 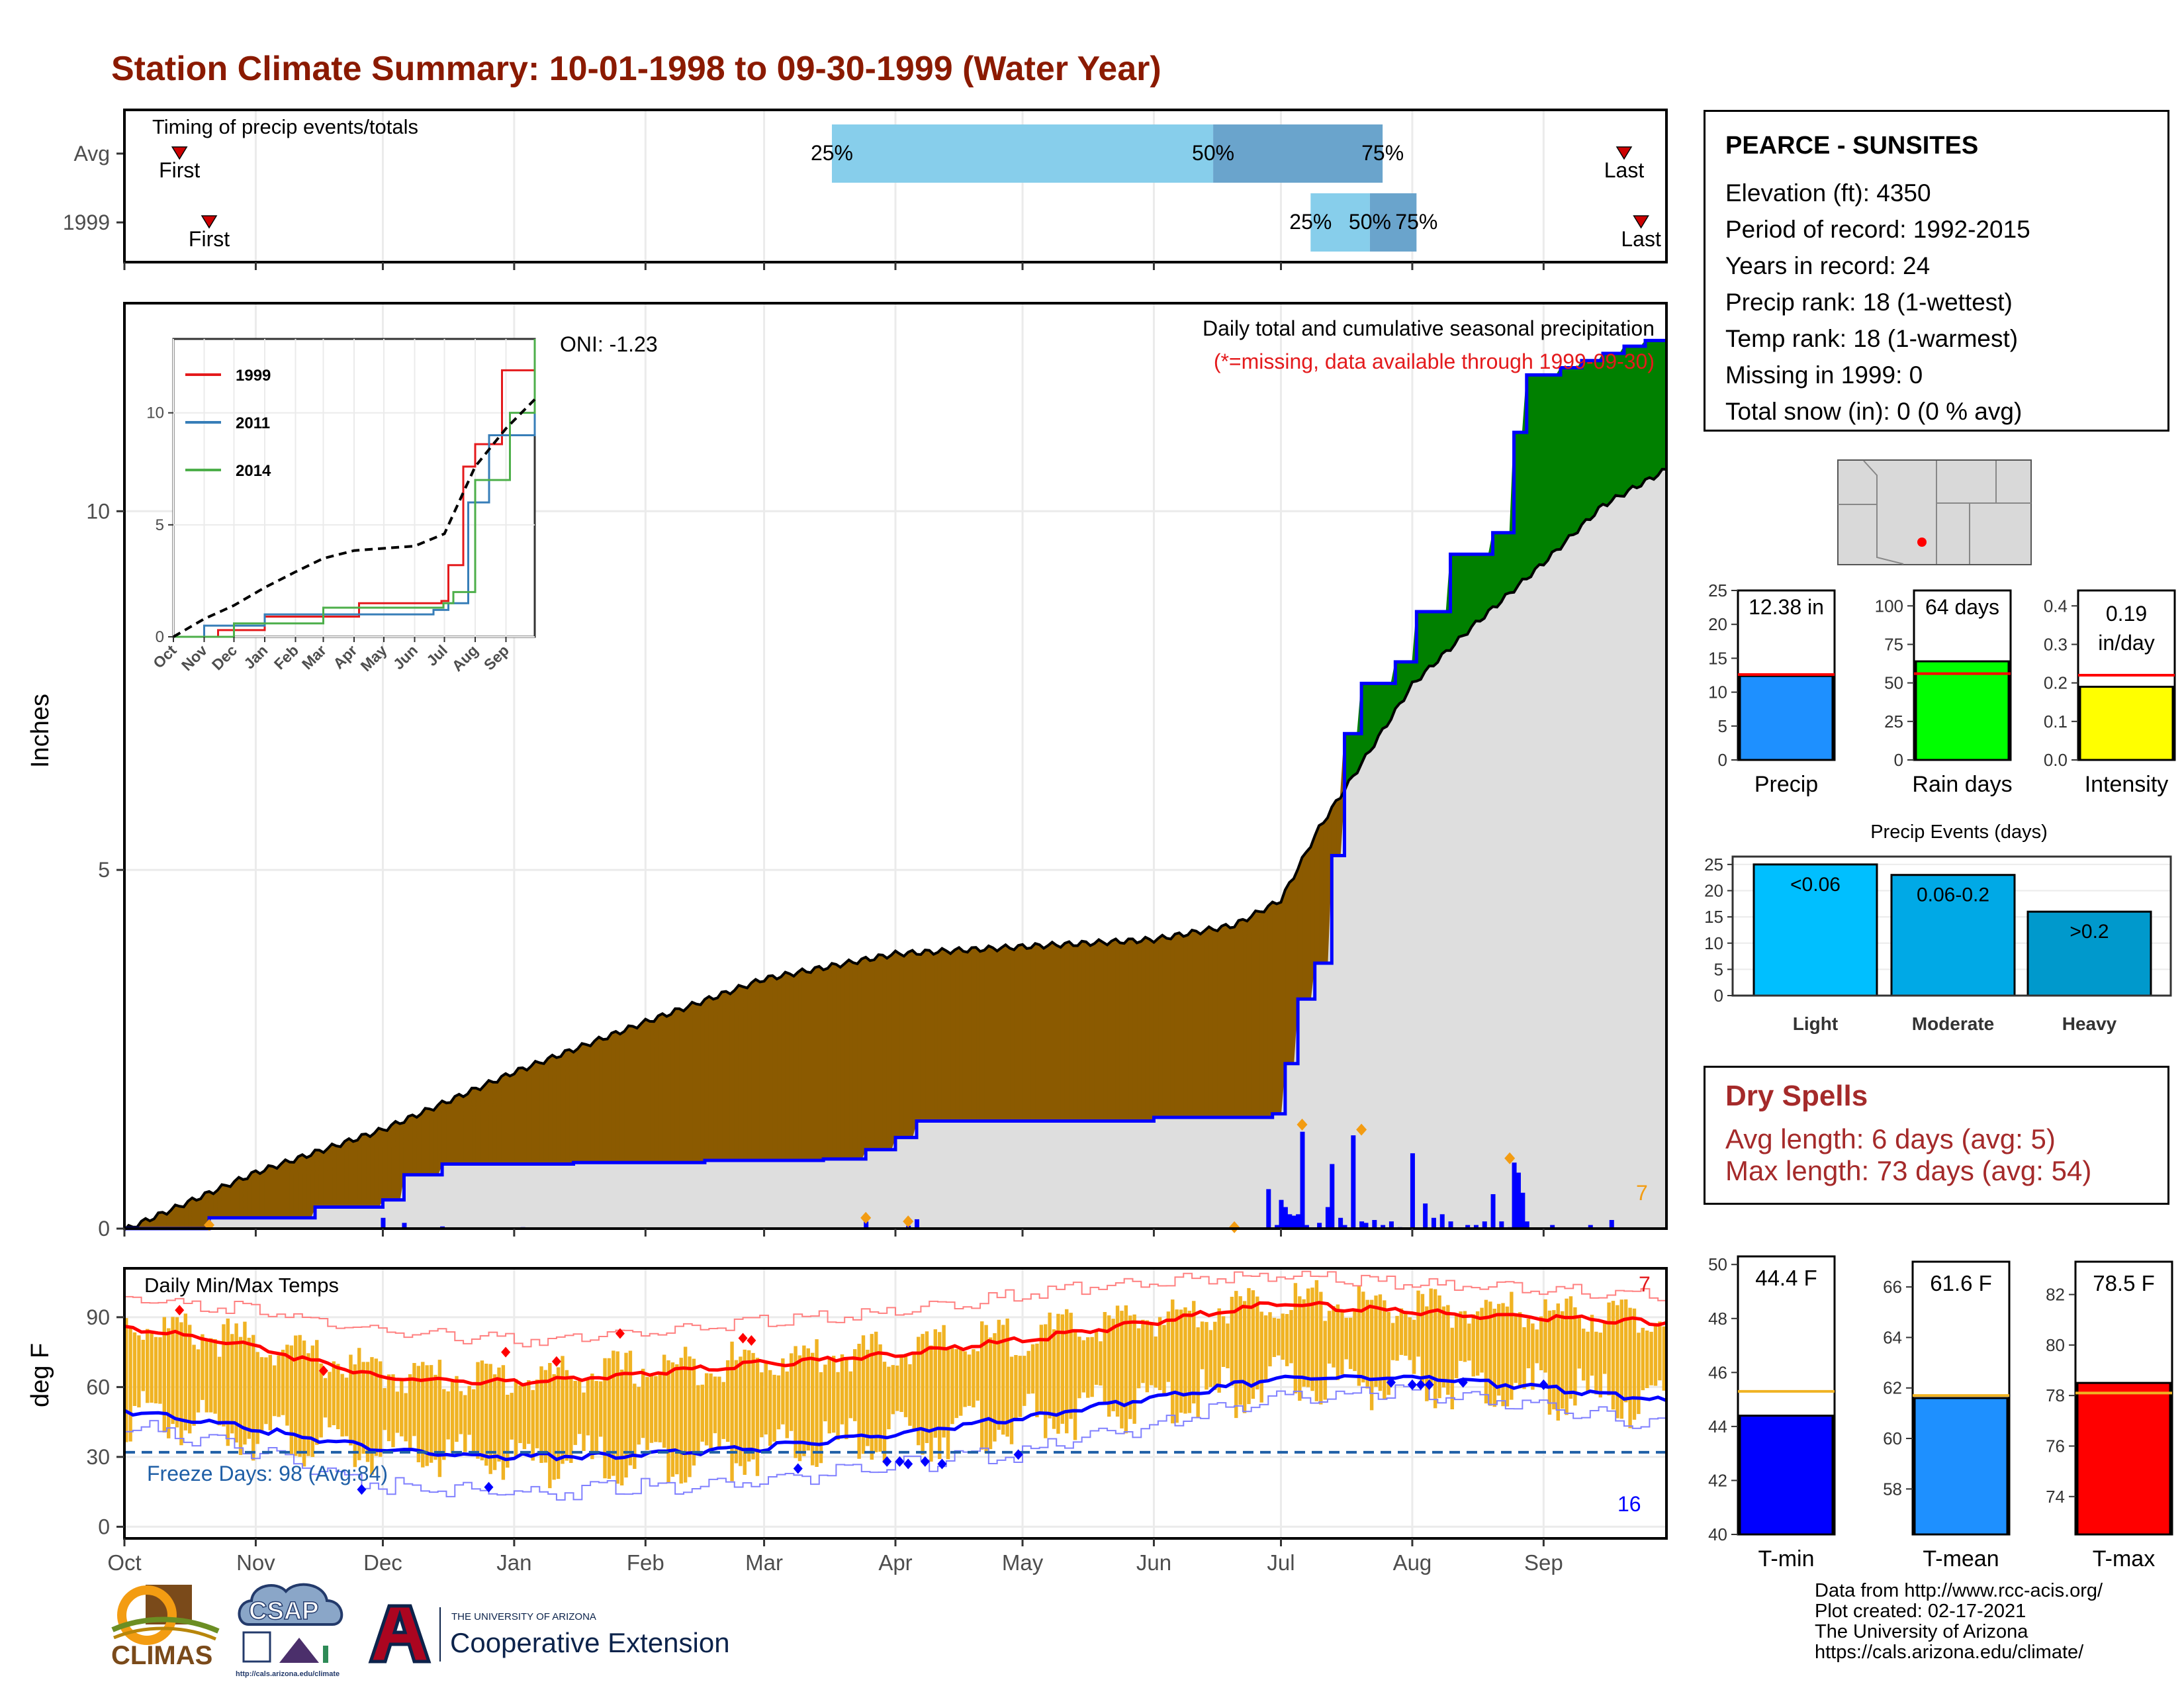 What do you see at coordinates (2056, 683) in the screenshot?
I see `mini-intensity-ytick-label: 0.2` at bounding box center [2056, 683].